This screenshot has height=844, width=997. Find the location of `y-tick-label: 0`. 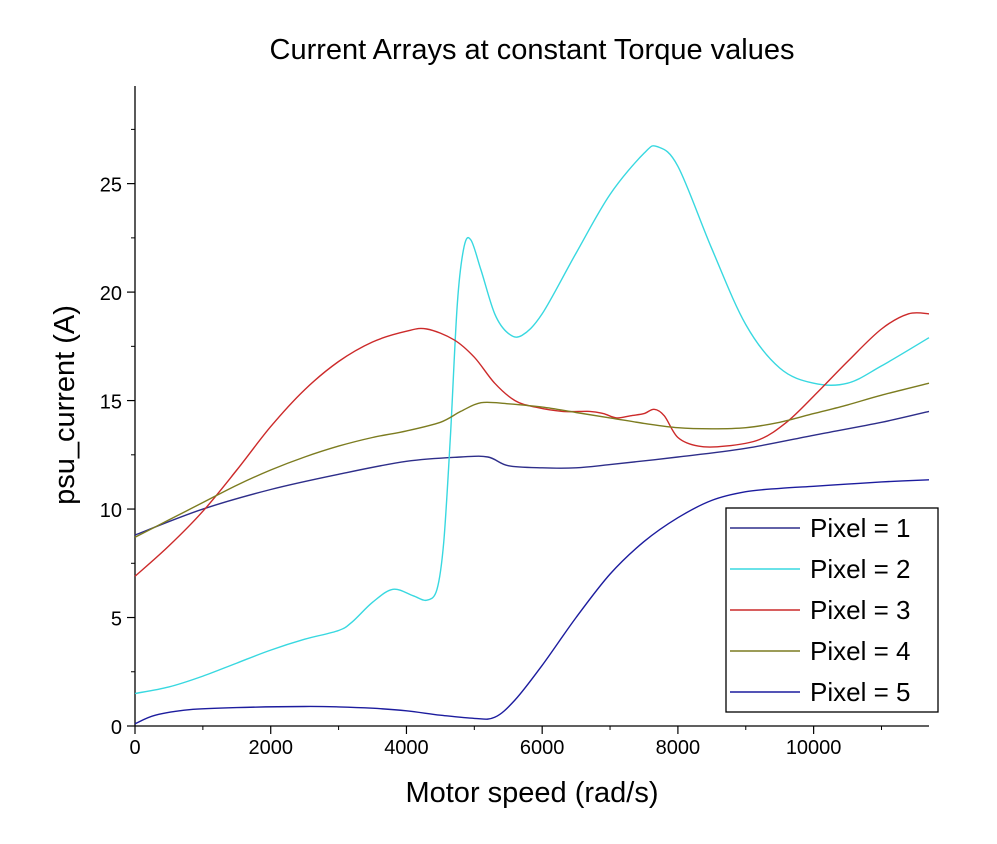

y-tick-label: 0 is located at coordinates (116, 728).